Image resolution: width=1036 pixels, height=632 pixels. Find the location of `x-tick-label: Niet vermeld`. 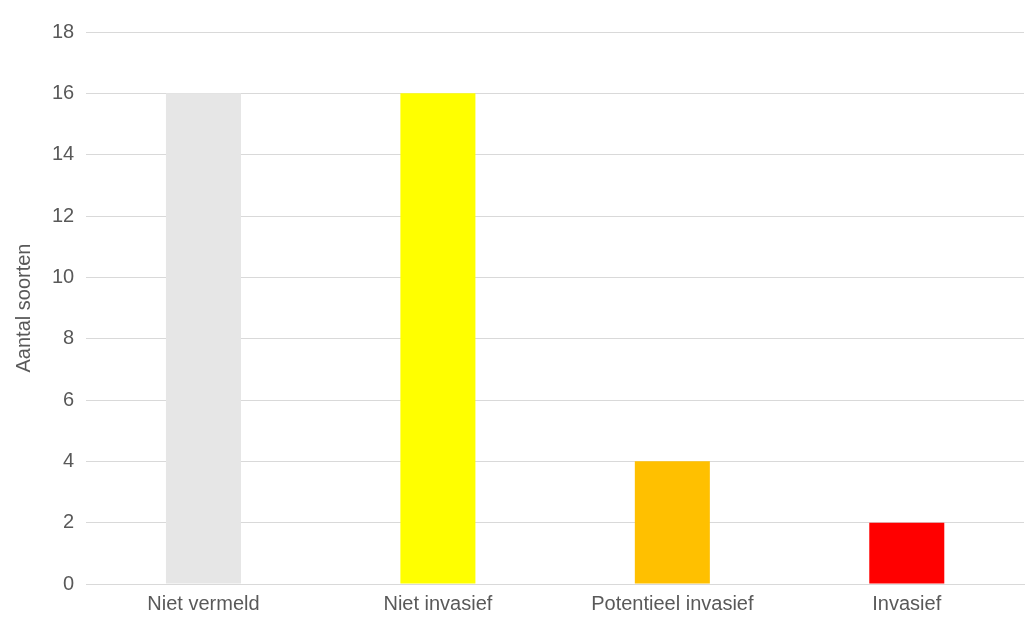

x-tick-label: Niet vermeld is located at coordinates (203, 602).